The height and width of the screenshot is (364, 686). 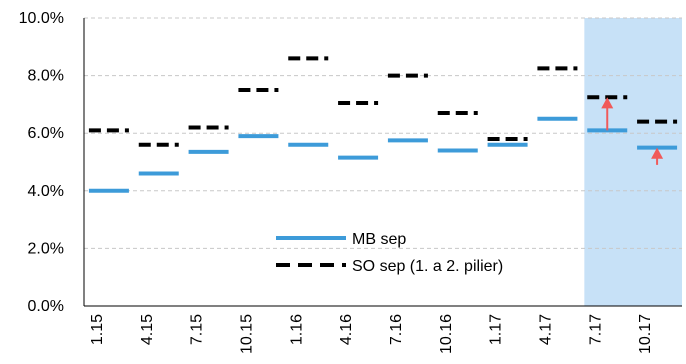 What do you see at coordinates (545, 329) in the screenshot?
I see `x-tick-label: 4.17` at bounding box center [545, 329].